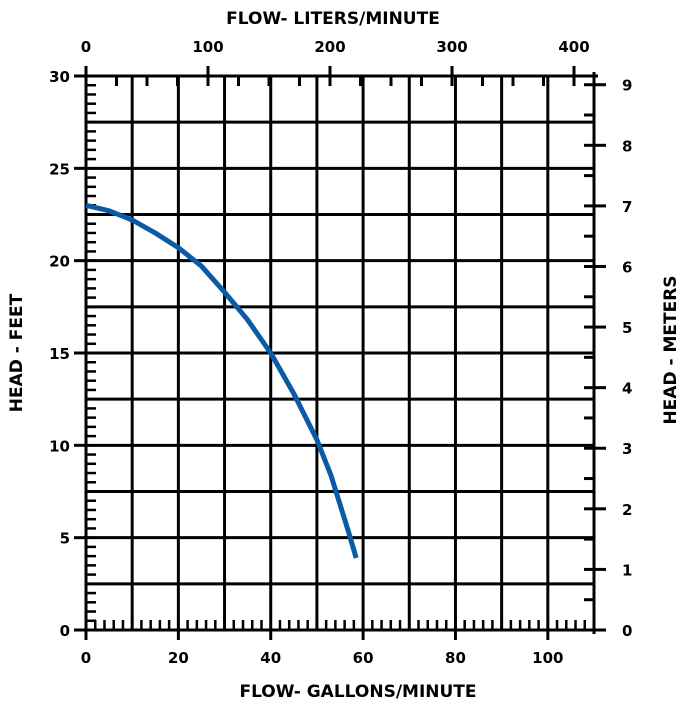 This screenshot has height=705, width=681. What do you see at coordinates (627, 86) in the screenshot?
I see `right-tick-label: 9` at bounding box center [627, 86].